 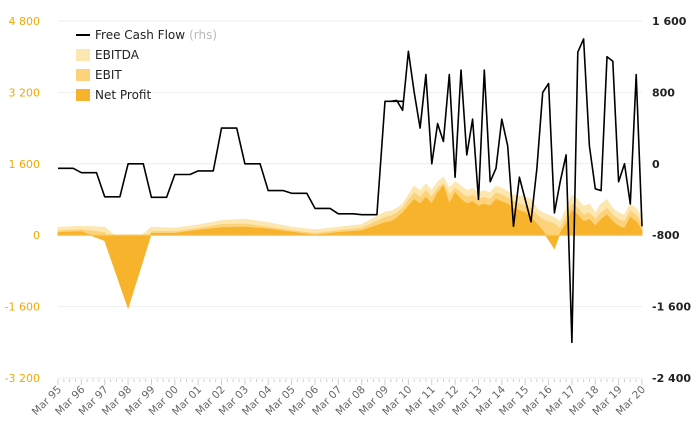 I want to click on left-tick-label: -1 600, so click(x=22, y=307).